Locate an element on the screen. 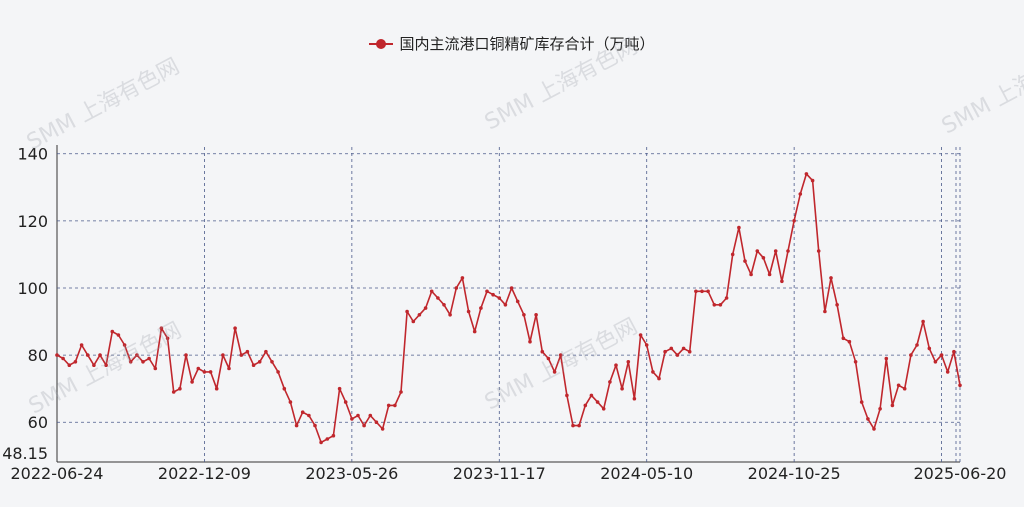 This screenshot has height=507, width=1024. x-tick-label: 2023-05-26 is located at coordinates (351, 473).